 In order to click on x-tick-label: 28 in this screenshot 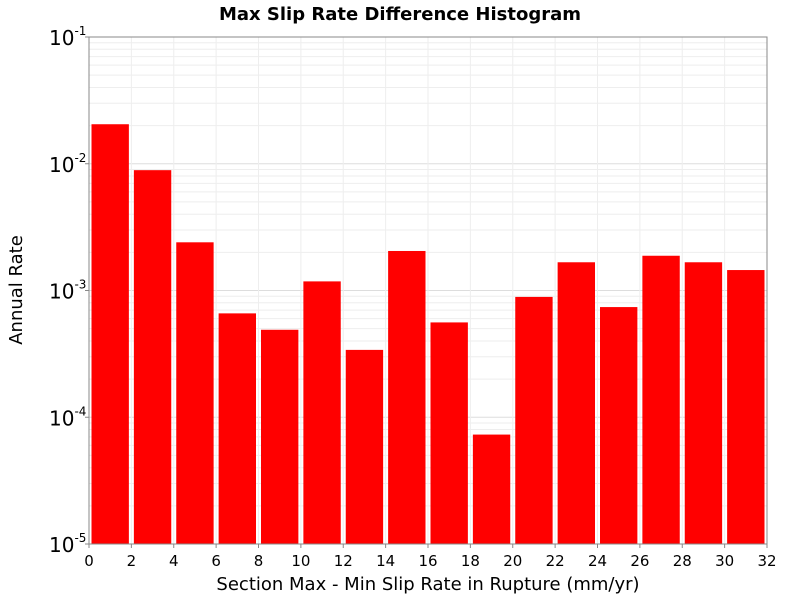, I will do `click(682, 561)`.